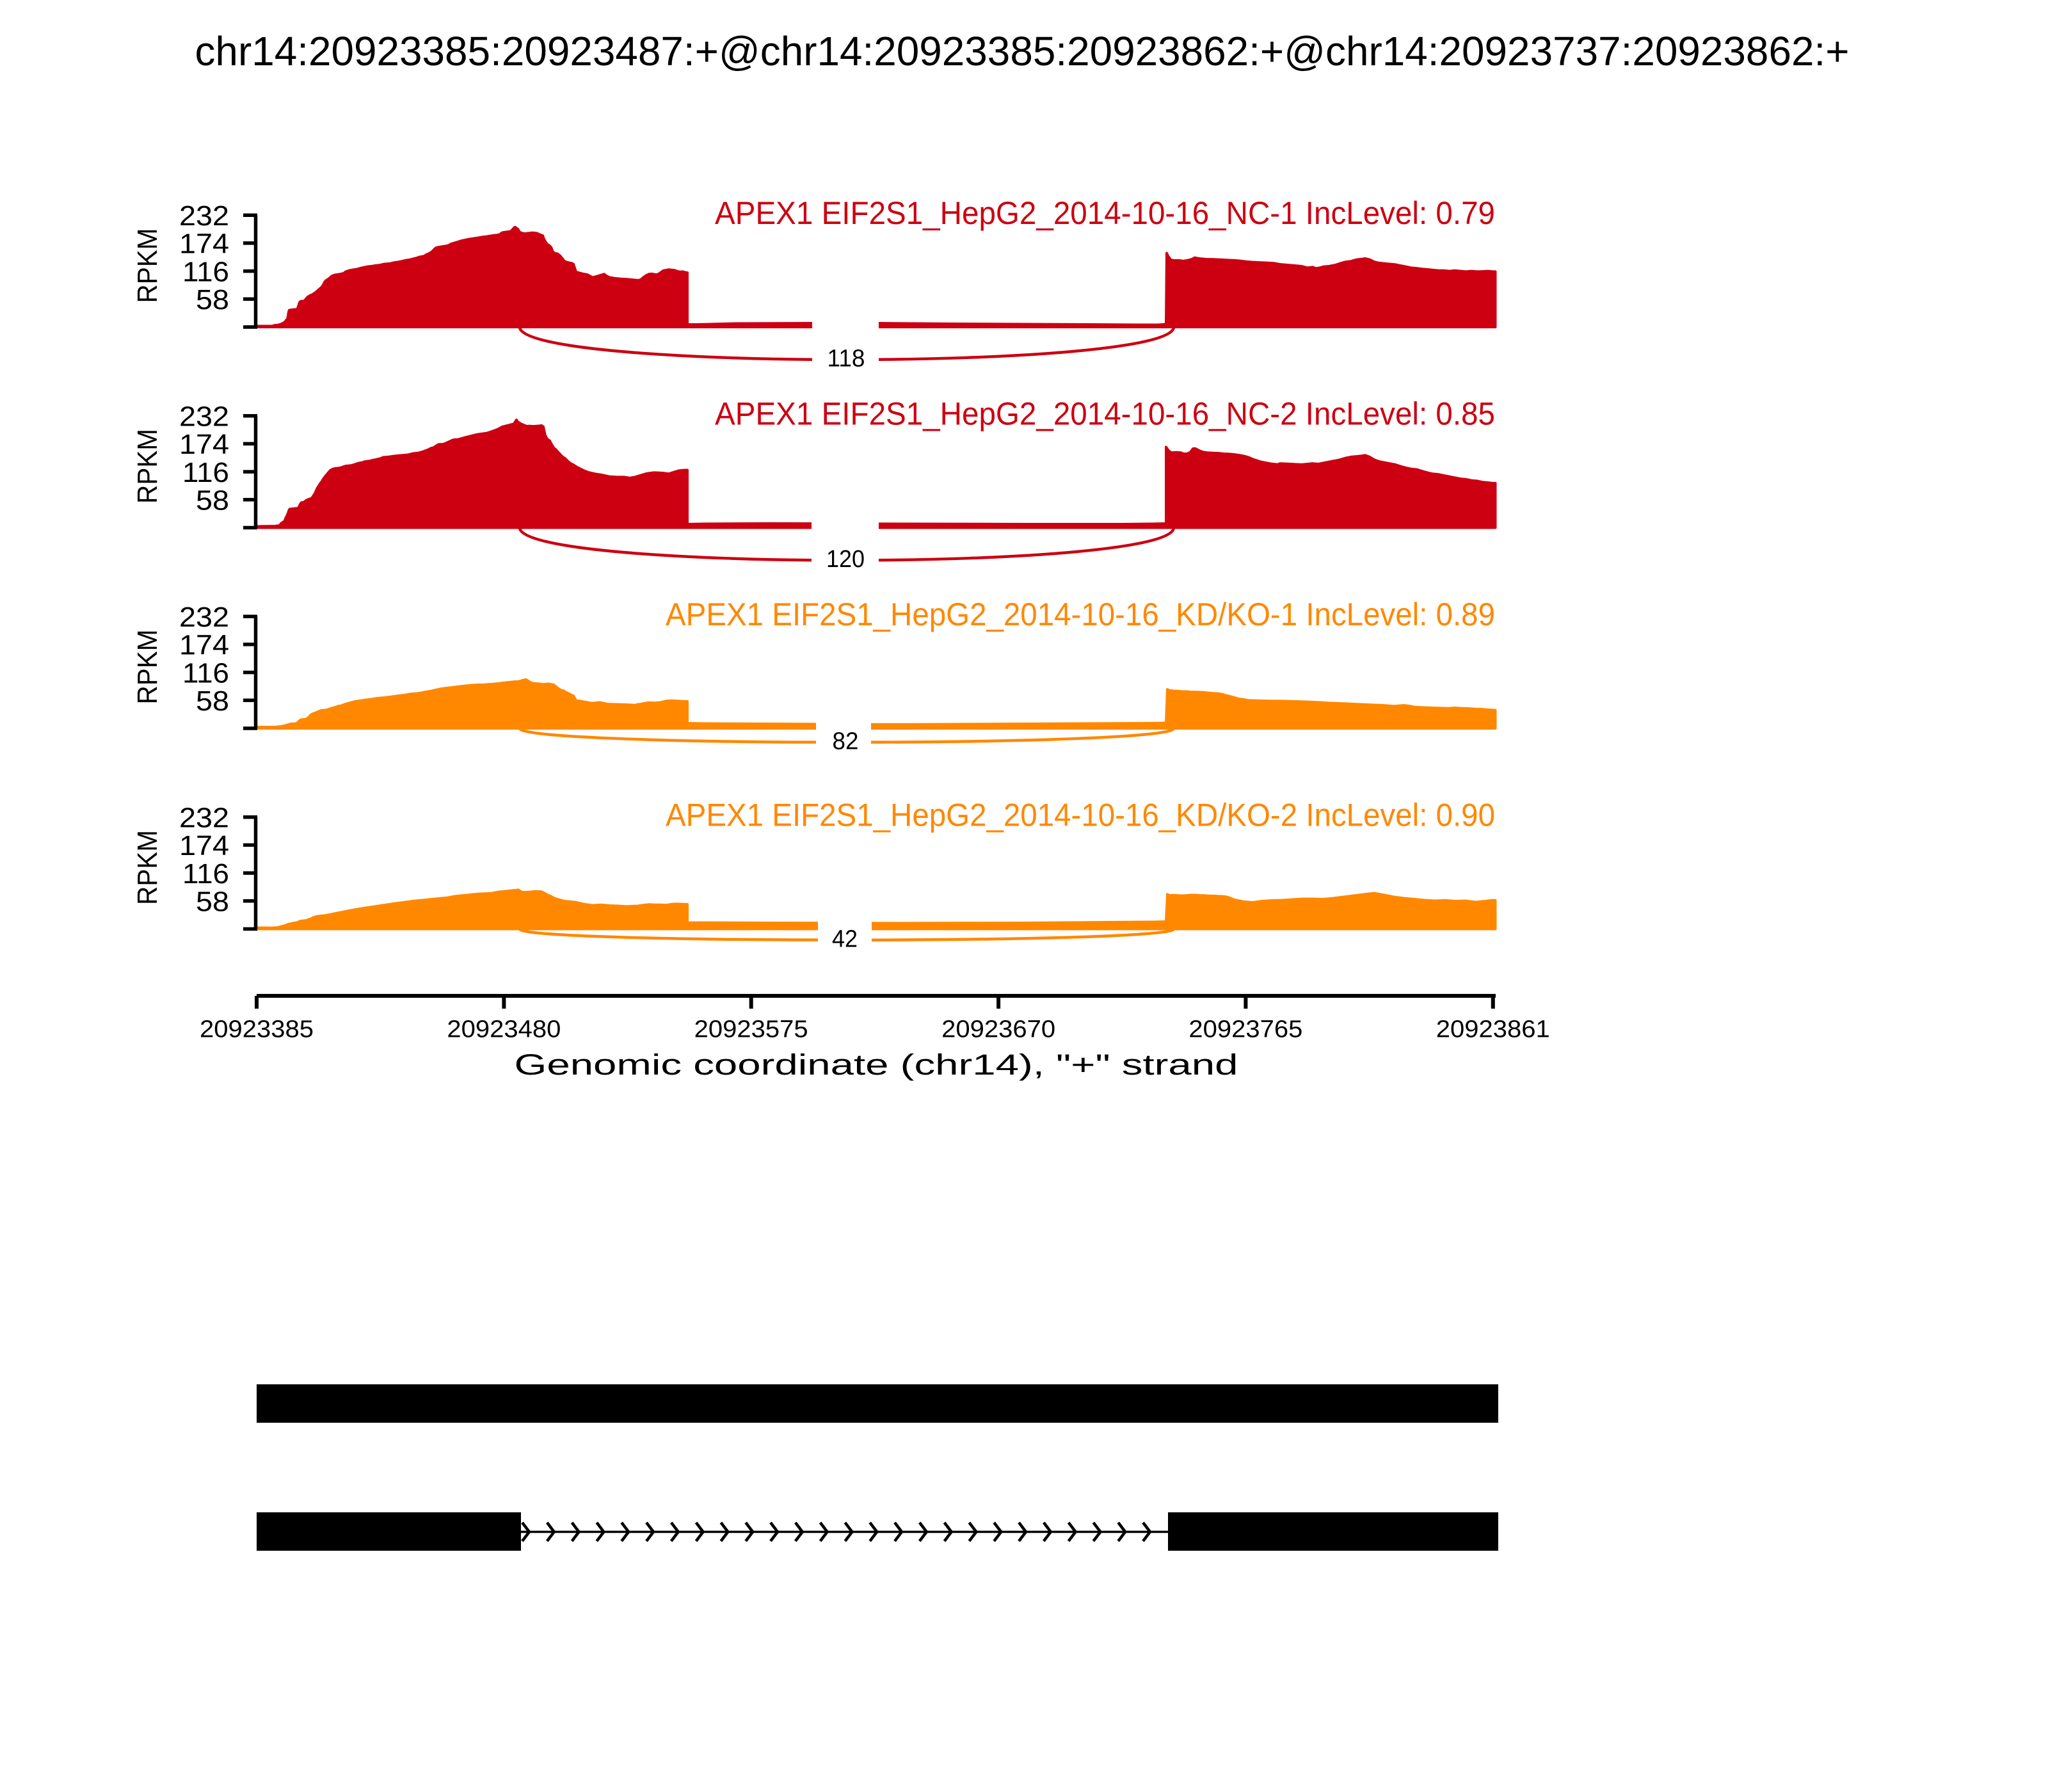  Describe the element at coordinates (998, 1029) in the screenshot. I see `svg-text: 20923670` at that location.